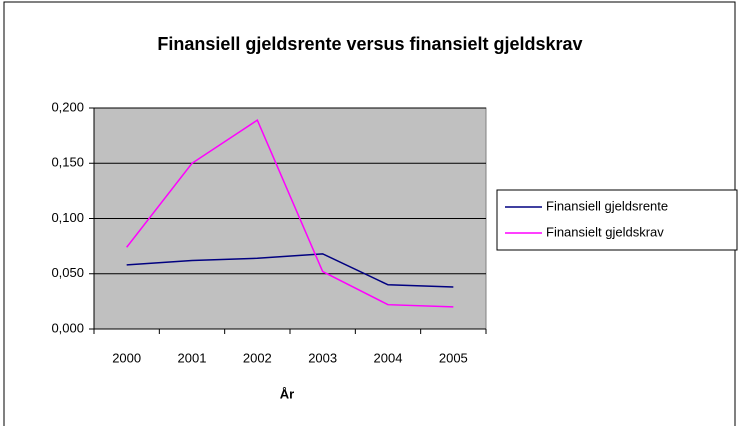 This screenshot has height=426, width=741. Describe the element at coordinates (67, 217) in the screenshot. I see `y-tick-label: 0,100` at that location.